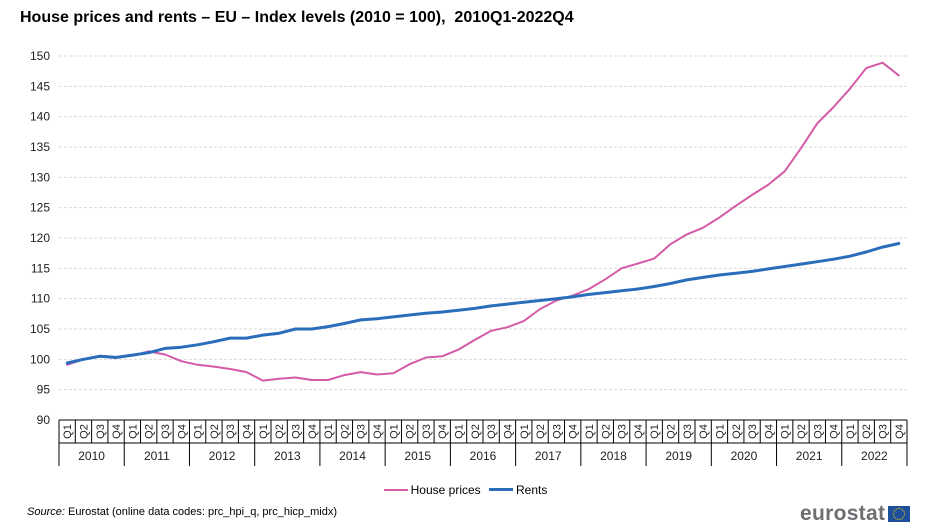 Image resolution: width=931 pixels, height=532 pixels. I want to click on x-tick-year: 2016, so click(483, 456).